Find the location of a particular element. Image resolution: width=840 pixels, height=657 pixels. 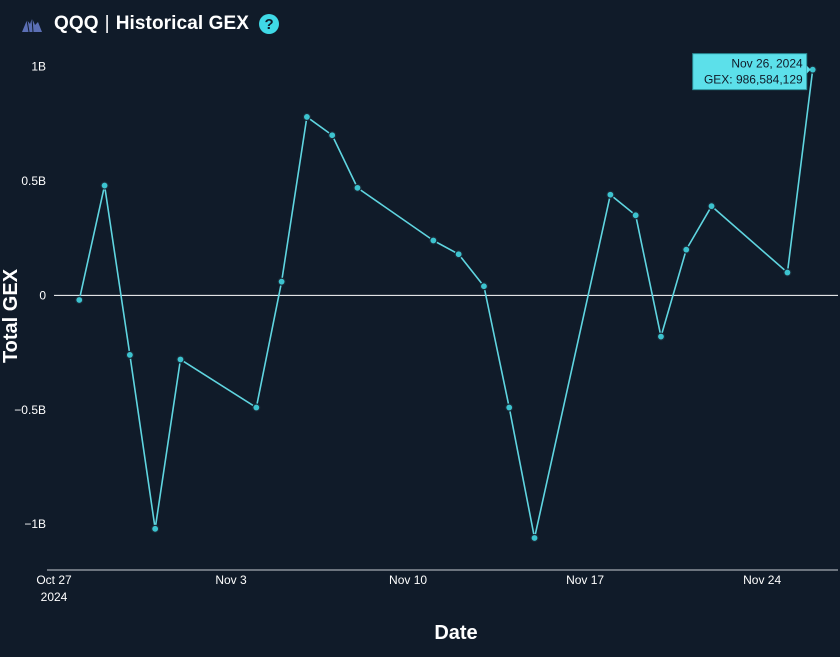

chart-title: Historical GEX is located at coordinates (182, 23).